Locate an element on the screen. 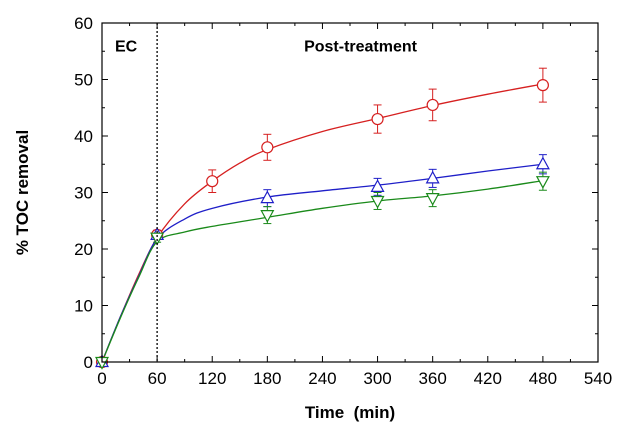 Image resolution: width=617 pixels, height=425 pixels. x-tick-label: 60 is located at coordinates (157, 378).